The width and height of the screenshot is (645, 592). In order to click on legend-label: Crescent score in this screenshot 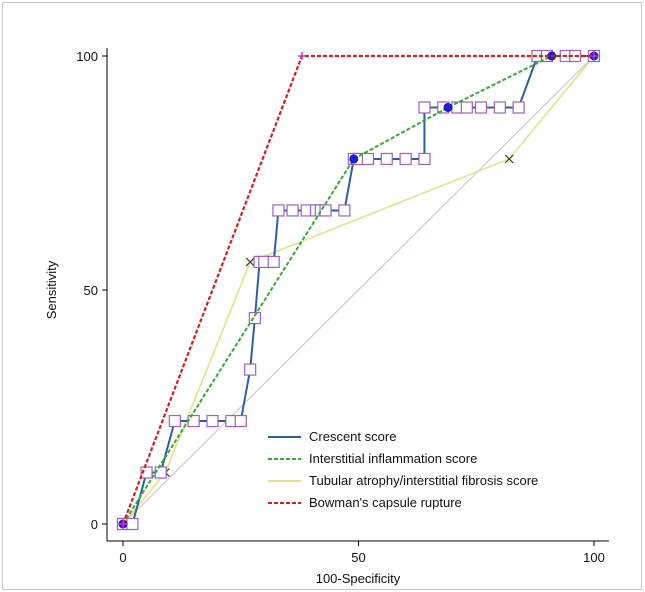, I will do `click(352, 436)`.